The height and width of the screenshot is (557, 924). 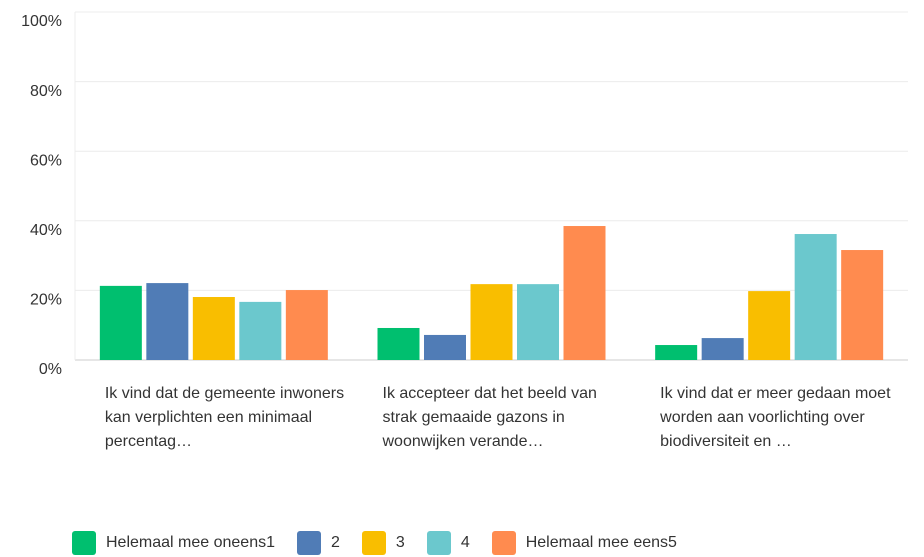 I want to click on y-tick-label: 40%, so click(x=46, y=230).